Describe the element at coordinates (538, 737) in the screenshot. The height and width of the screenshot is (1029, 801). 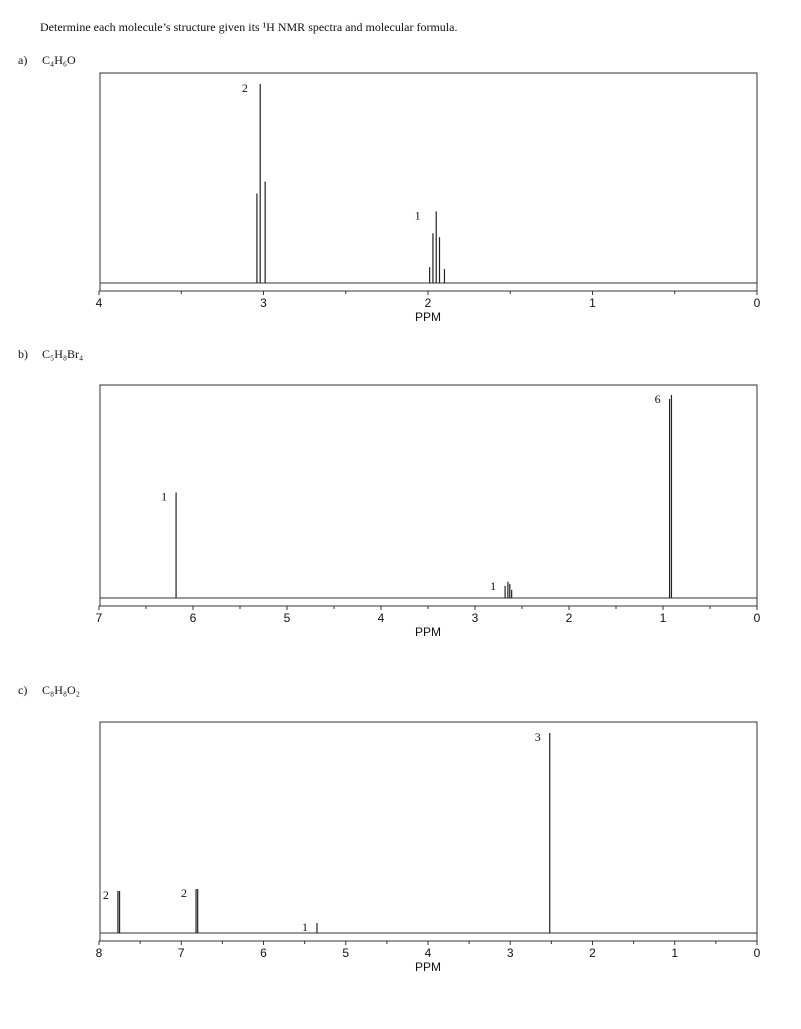
I see `integration-label: 3` at that location.